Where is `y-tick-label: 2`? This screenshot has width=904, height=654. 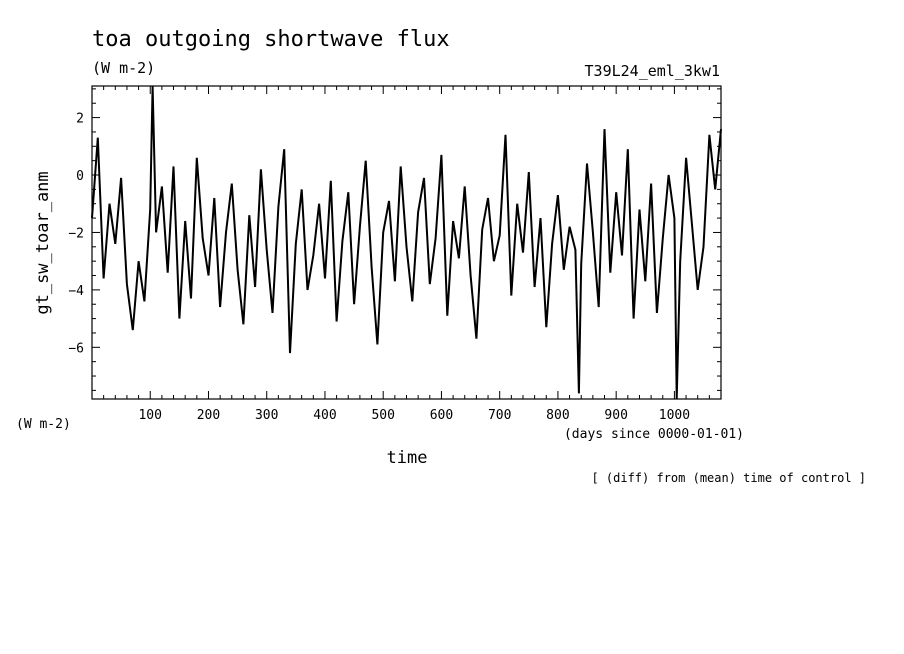
y-tick-label: 2 is located at coordinates (80, 119).